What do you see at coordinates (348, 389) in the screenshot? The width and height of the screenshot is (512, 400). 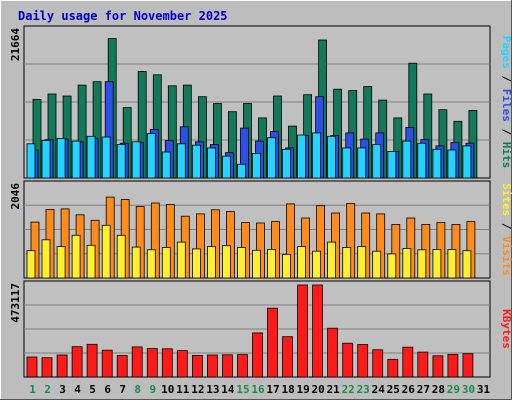 I see `x-tick-day-22: 22` at bounding box center [348, 389].